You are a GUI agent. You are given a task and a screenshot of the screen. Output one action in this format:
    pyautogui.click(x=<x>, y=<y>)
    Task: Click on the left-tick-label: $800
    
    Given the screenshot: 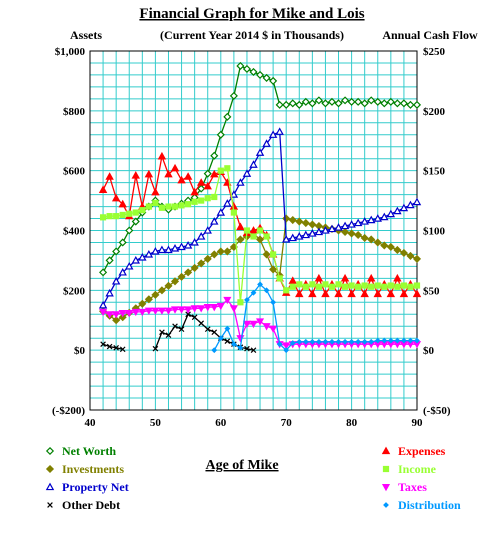 What is the action you would take?
    pyautogui.click(x=74, y=112)
    